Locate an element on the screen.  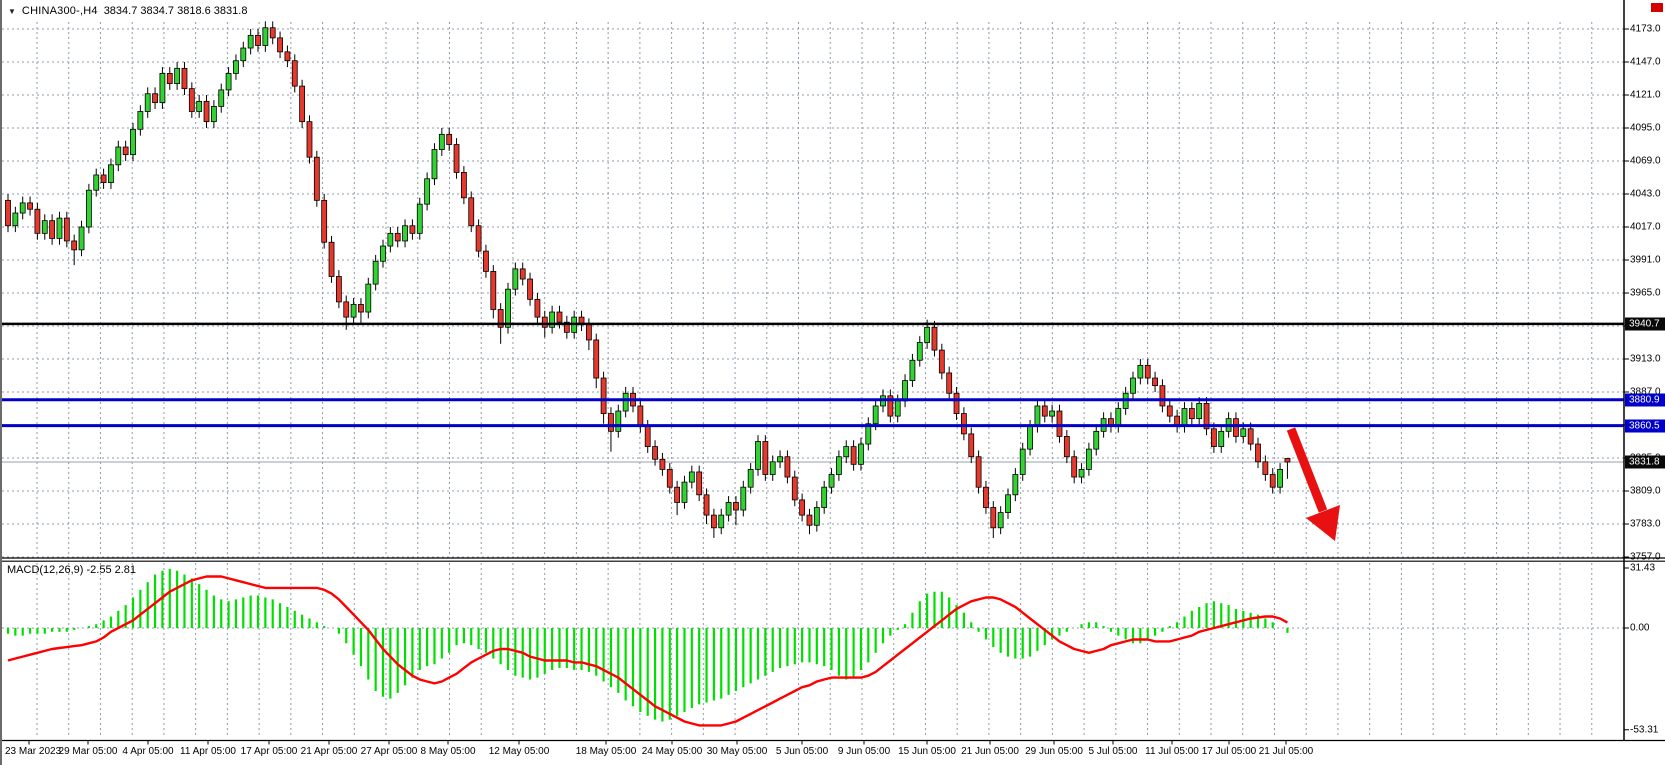
down-arrow-shaft is located at coordinates (1307, 470).